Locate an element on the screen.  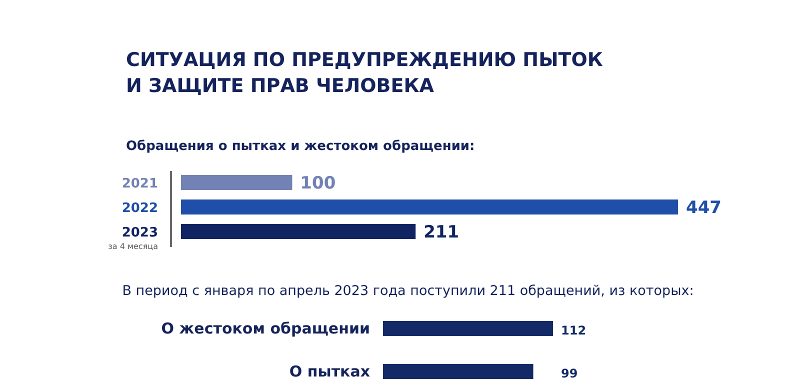
data-label: 112 is located at coordinates (573, 331).